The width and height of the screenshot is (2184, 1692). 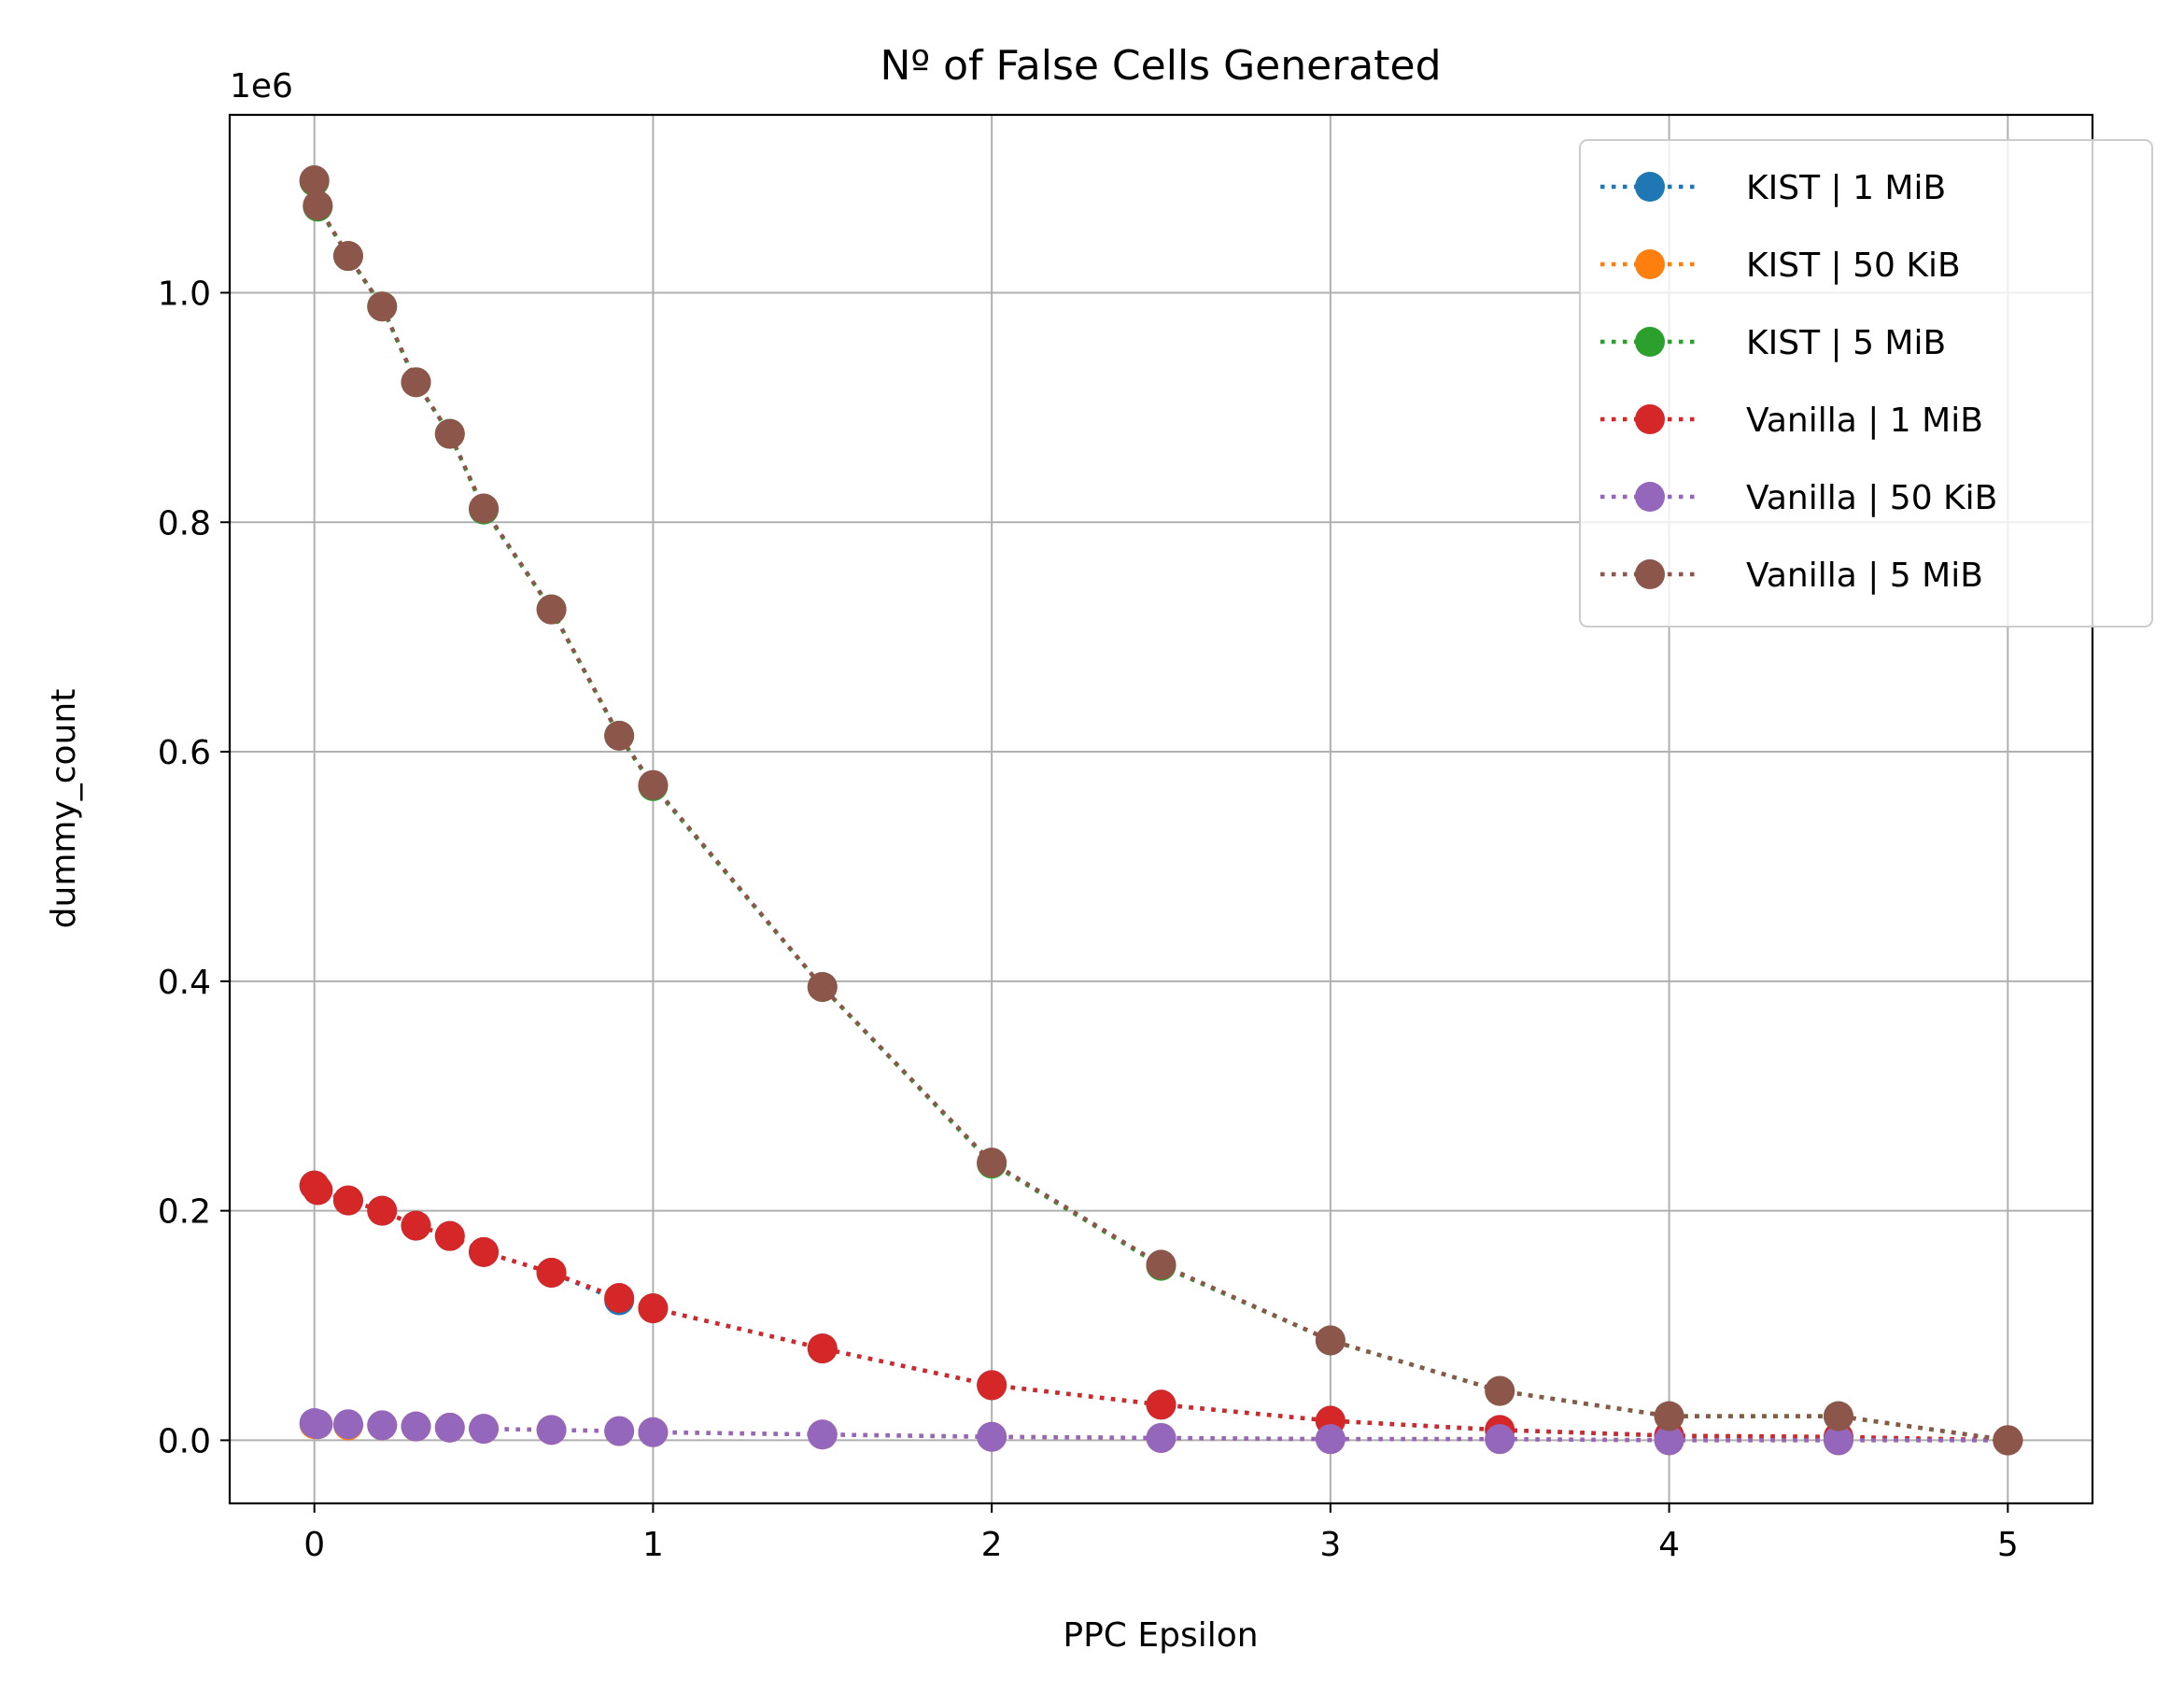 I want to click on chart-title: Nº of False Cells Generated, so click(x=1160, y=66).